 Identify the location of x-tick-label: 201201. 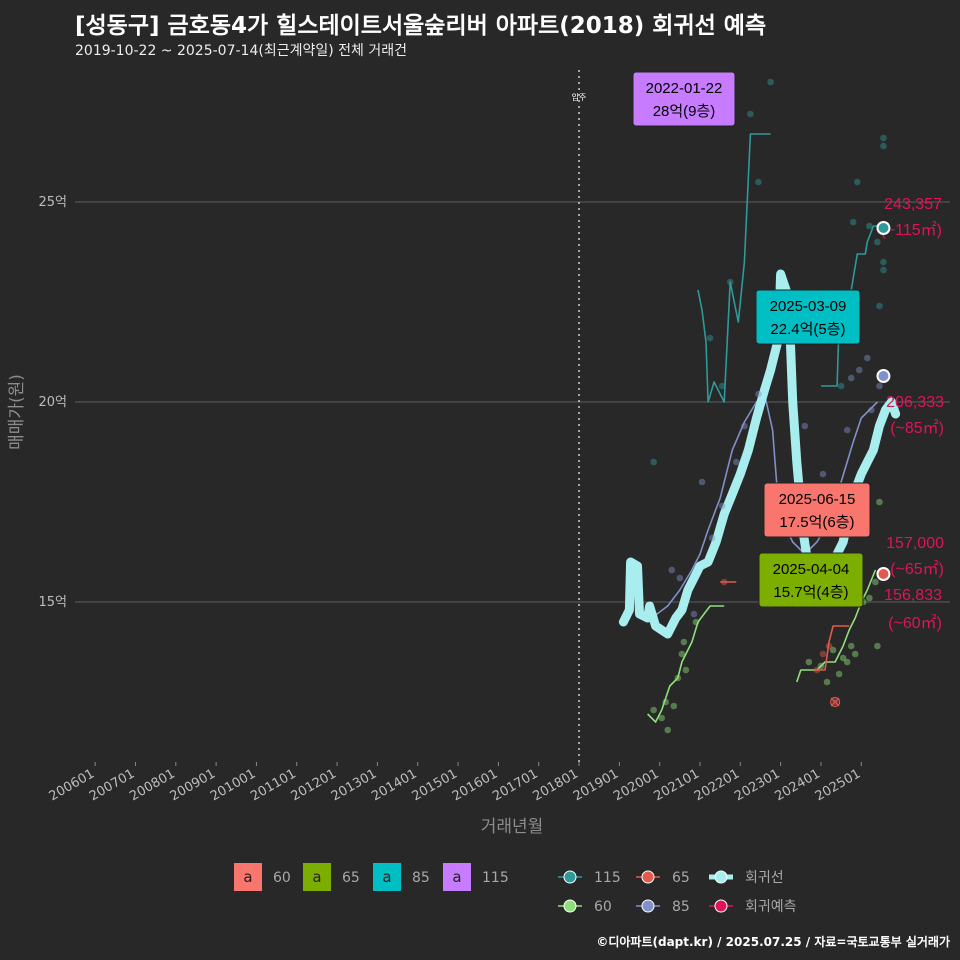
(314, 785).